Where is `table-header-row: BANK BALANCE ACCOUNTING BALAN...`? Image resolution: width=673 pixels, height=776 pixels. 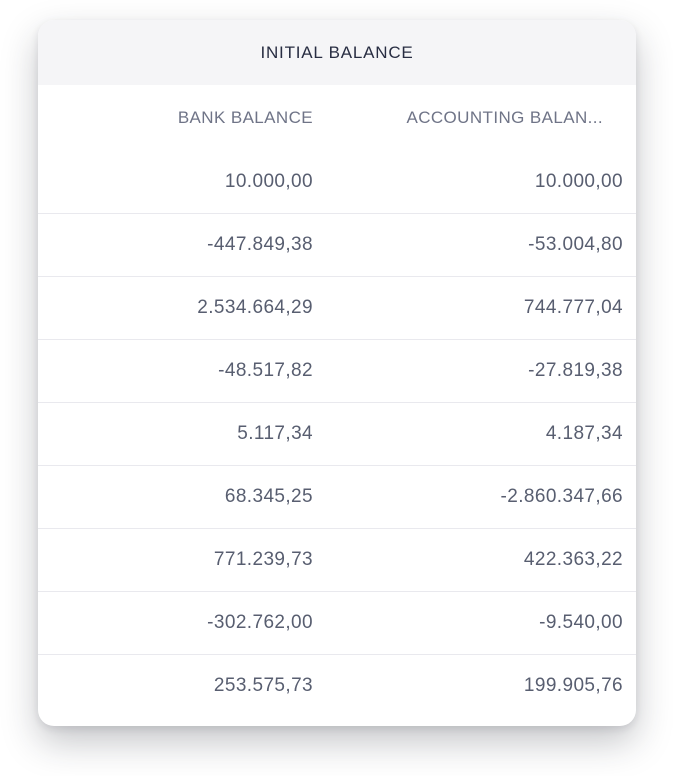 table-header-row: BANK BALANCE ACCOUNTING BALAN... is located at coordinates (337, 117).